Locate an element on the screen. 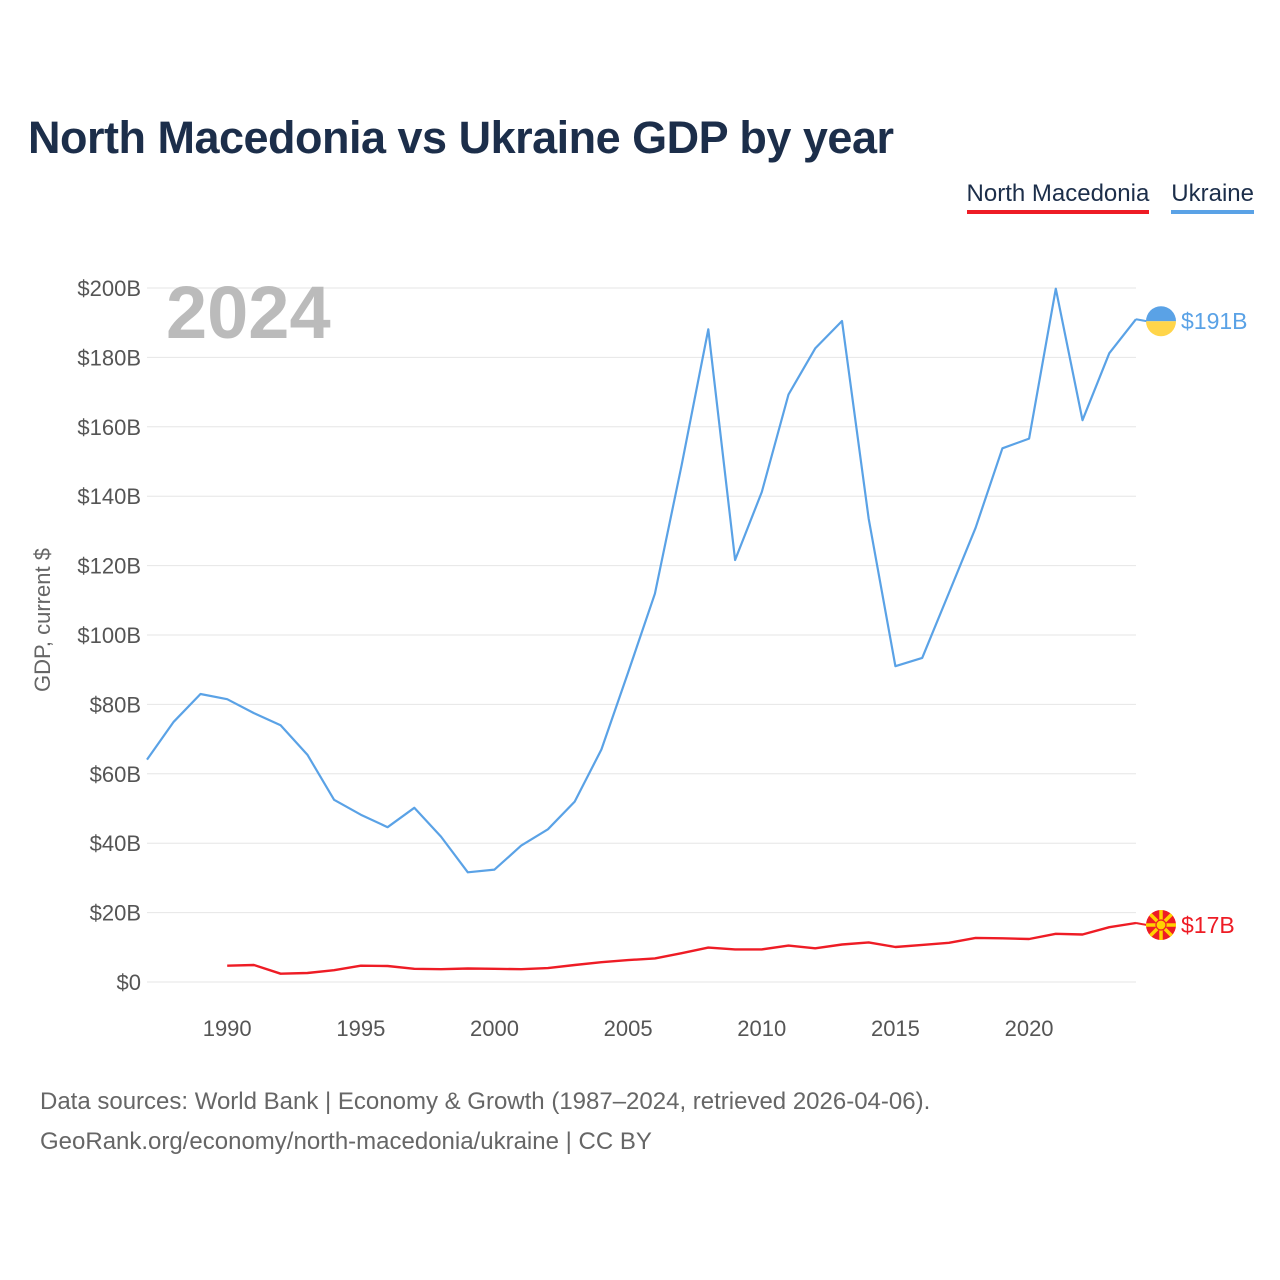 Image resolution: width=1280 pixels, height=1280 pixels. end-value-label: $191B is located at coordinates (1214, 321).